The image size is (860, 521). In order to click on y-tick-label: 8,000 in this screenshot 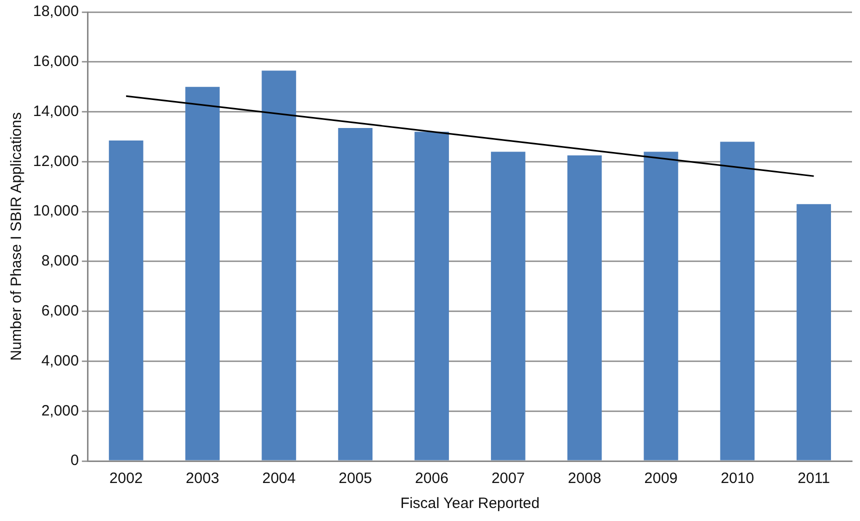, I will do `click(60, 261)`.